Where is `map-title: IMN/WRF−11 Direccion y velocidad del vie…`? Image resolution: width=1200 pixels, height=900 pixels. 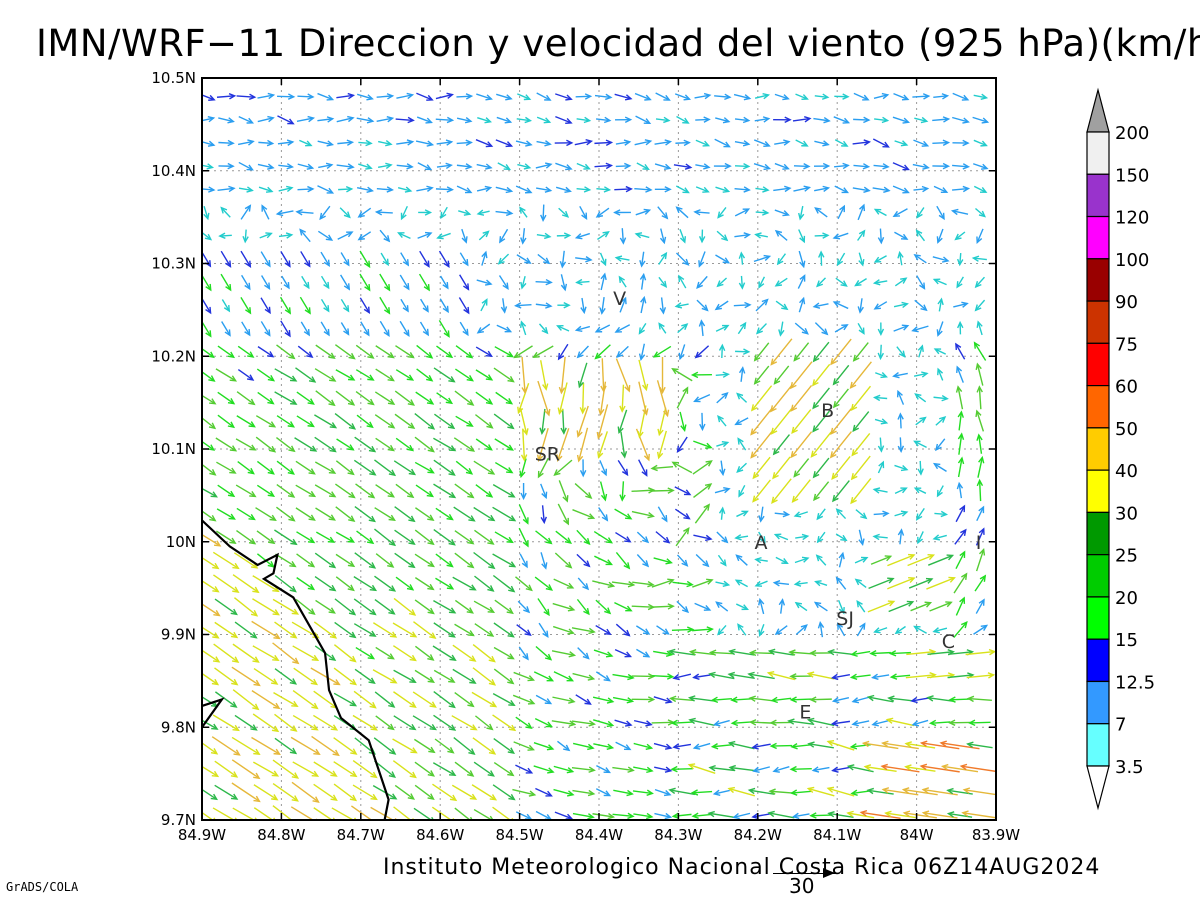
map-title: IMN/WRF−11 Direccion y velocidad del vie… is located at coordinates (618, 43).